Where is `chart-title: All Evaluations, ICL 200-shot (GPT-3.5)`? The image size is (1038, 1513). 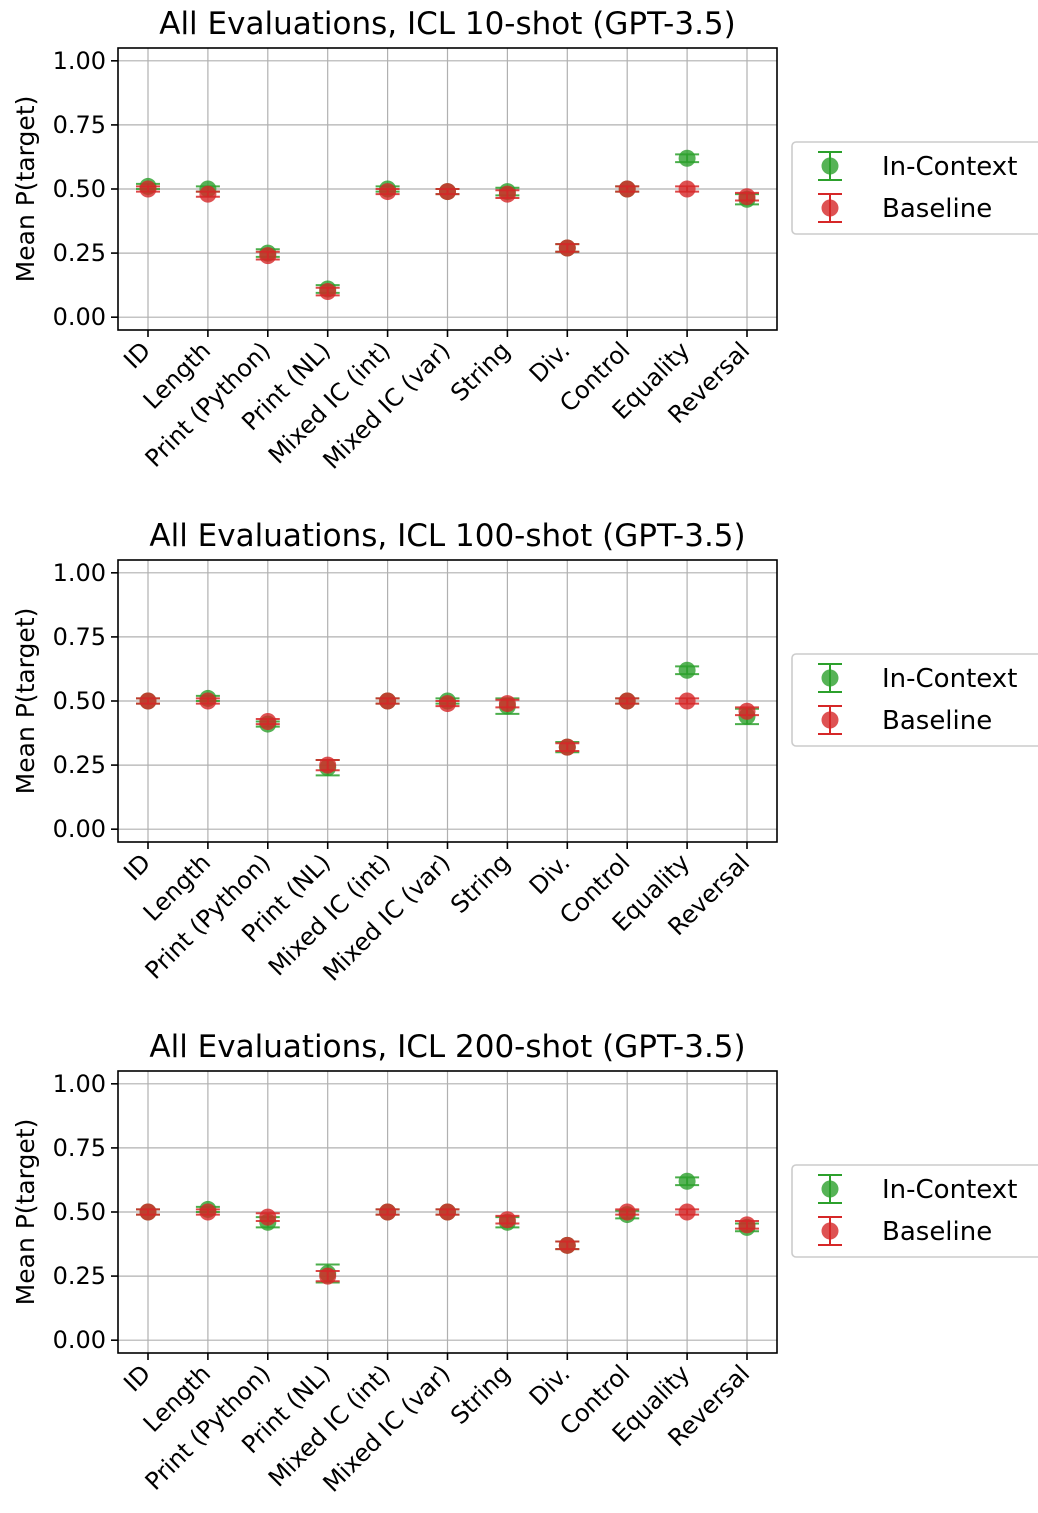 chart-title: All Evaluations, ICL 200-shot (GPT-3.5) is located at coordinates (447, 1047).